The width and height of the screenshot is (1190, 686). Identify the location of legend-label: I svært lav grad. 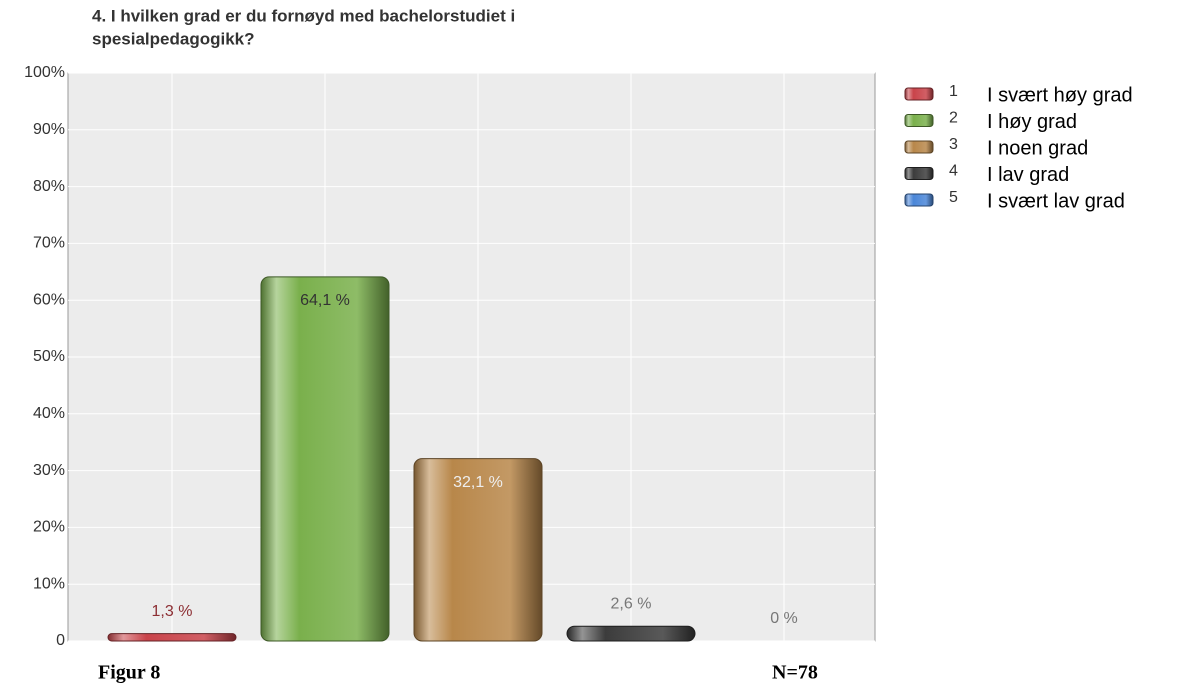
(1056, 201).